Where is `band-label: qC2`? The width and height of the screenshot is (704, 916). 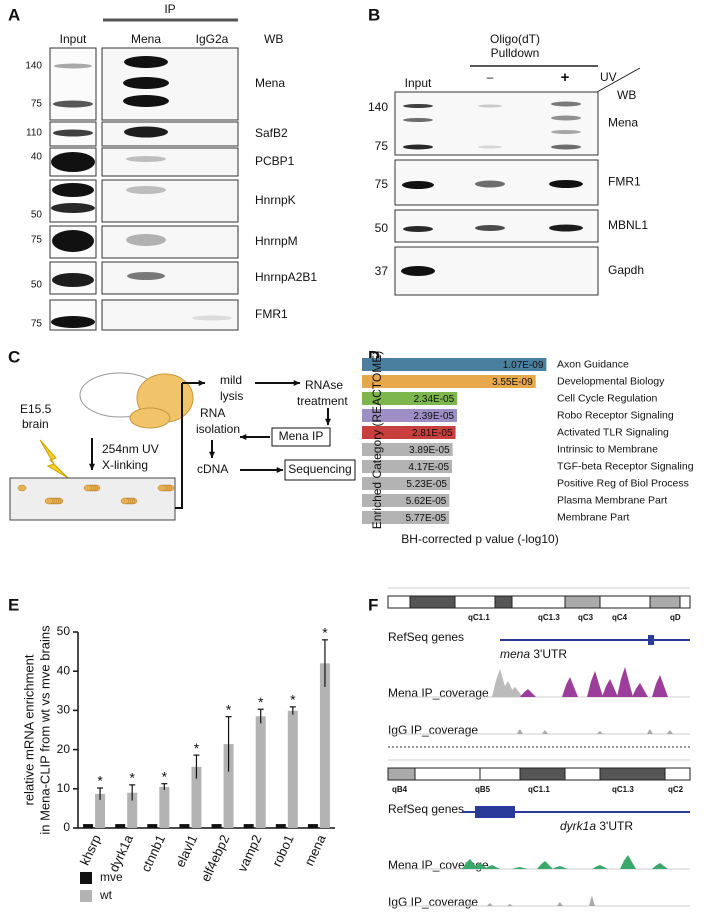
band-label: qC2 is located at coordinates (676, 789).